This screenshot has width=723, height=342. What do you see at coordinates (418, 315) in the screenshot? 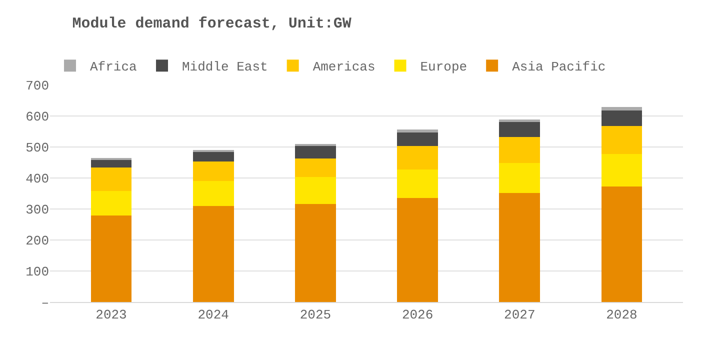
I see `x-tick-label: 2026` at bounding box center [418, 315].